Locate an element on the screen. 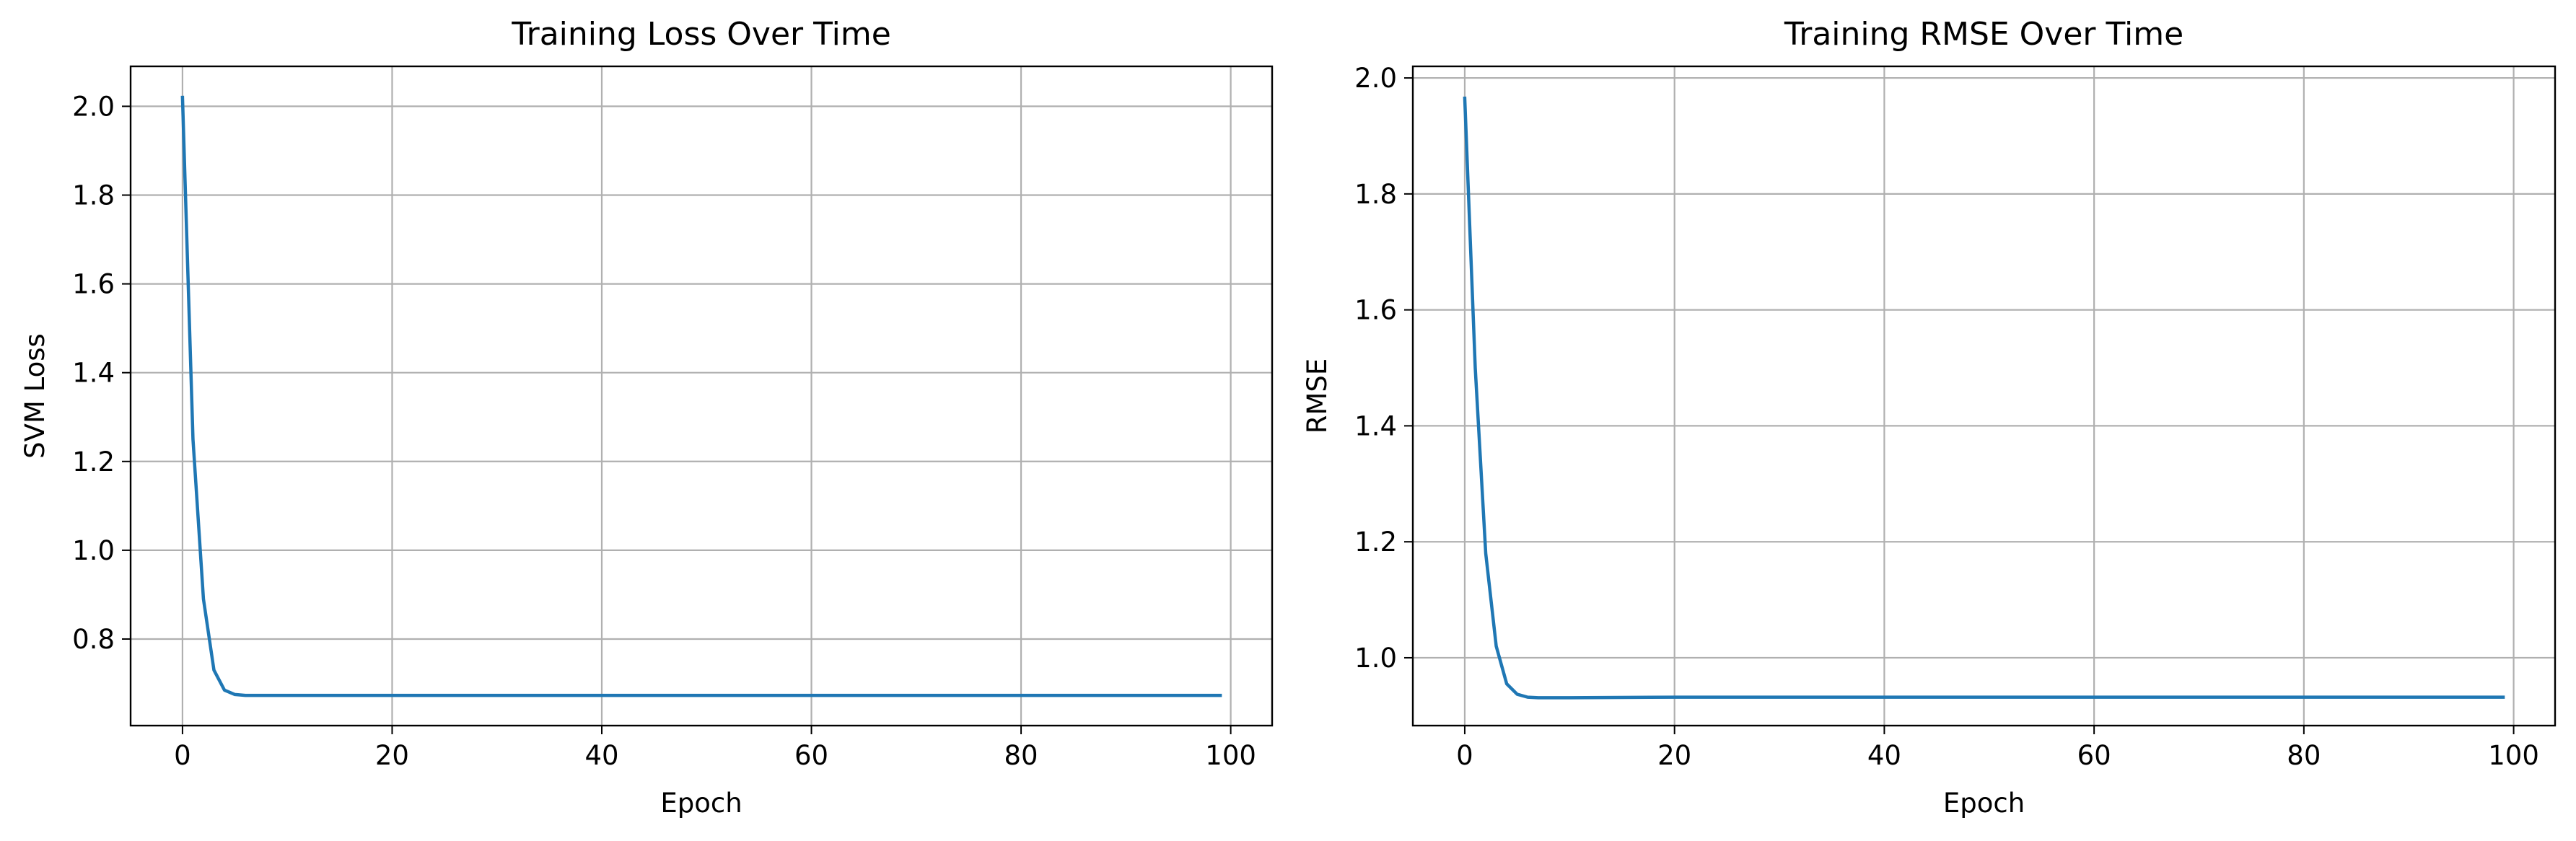 The height and width of the screenshot is (841, 2576). rmse-y-tick-label: 1.0 is located at coordinates (1375, 658).